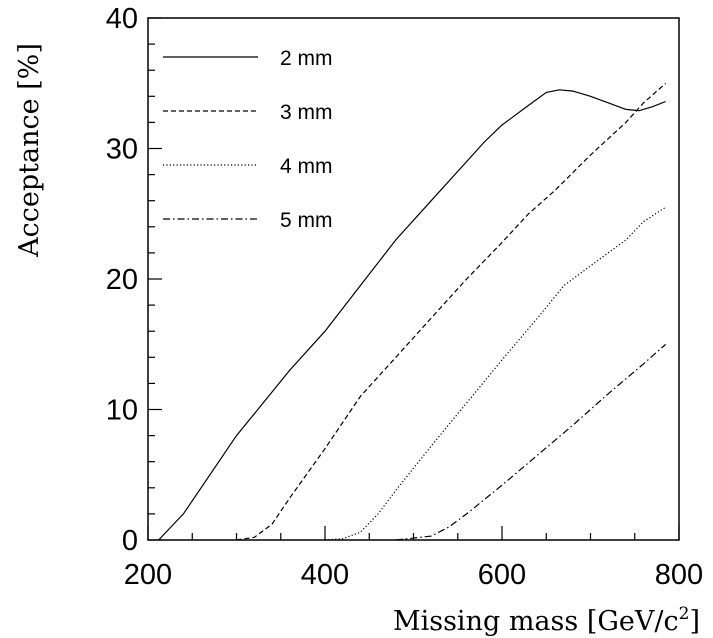 The height and width of the screenshot is (638, 713). I want to click on y-tick-label: 20, so click(122, 280).